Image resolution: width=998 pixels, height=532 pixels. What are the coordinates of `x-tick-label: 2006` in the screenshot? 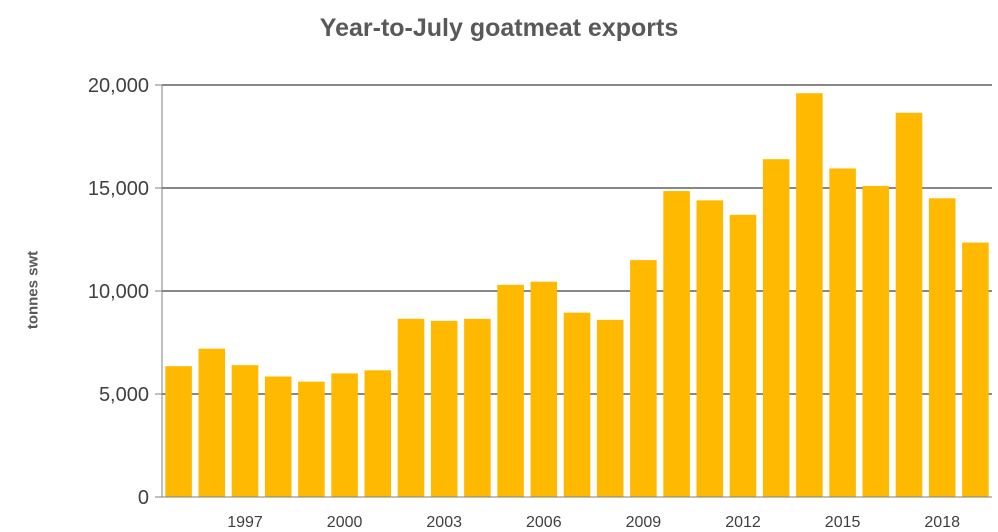 It's located at (544, 522).